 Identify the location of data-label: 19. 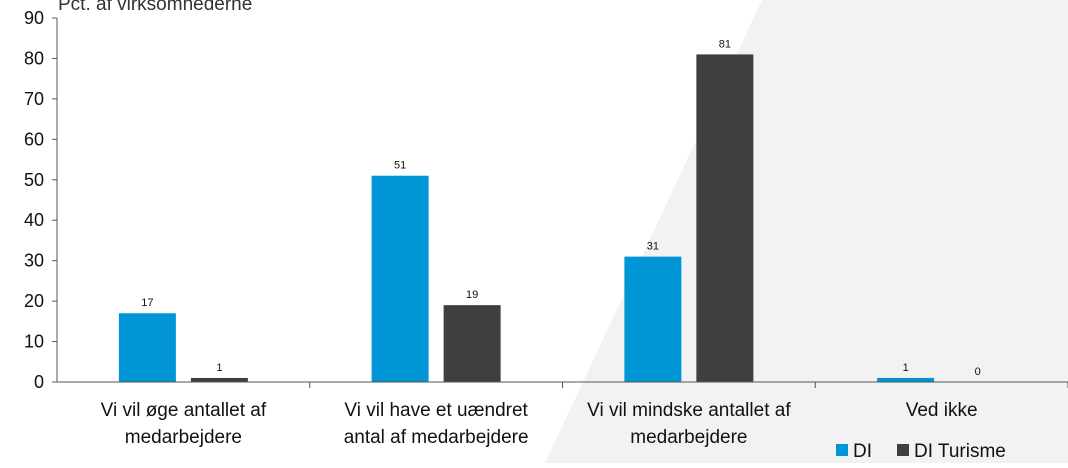
(472, 295).